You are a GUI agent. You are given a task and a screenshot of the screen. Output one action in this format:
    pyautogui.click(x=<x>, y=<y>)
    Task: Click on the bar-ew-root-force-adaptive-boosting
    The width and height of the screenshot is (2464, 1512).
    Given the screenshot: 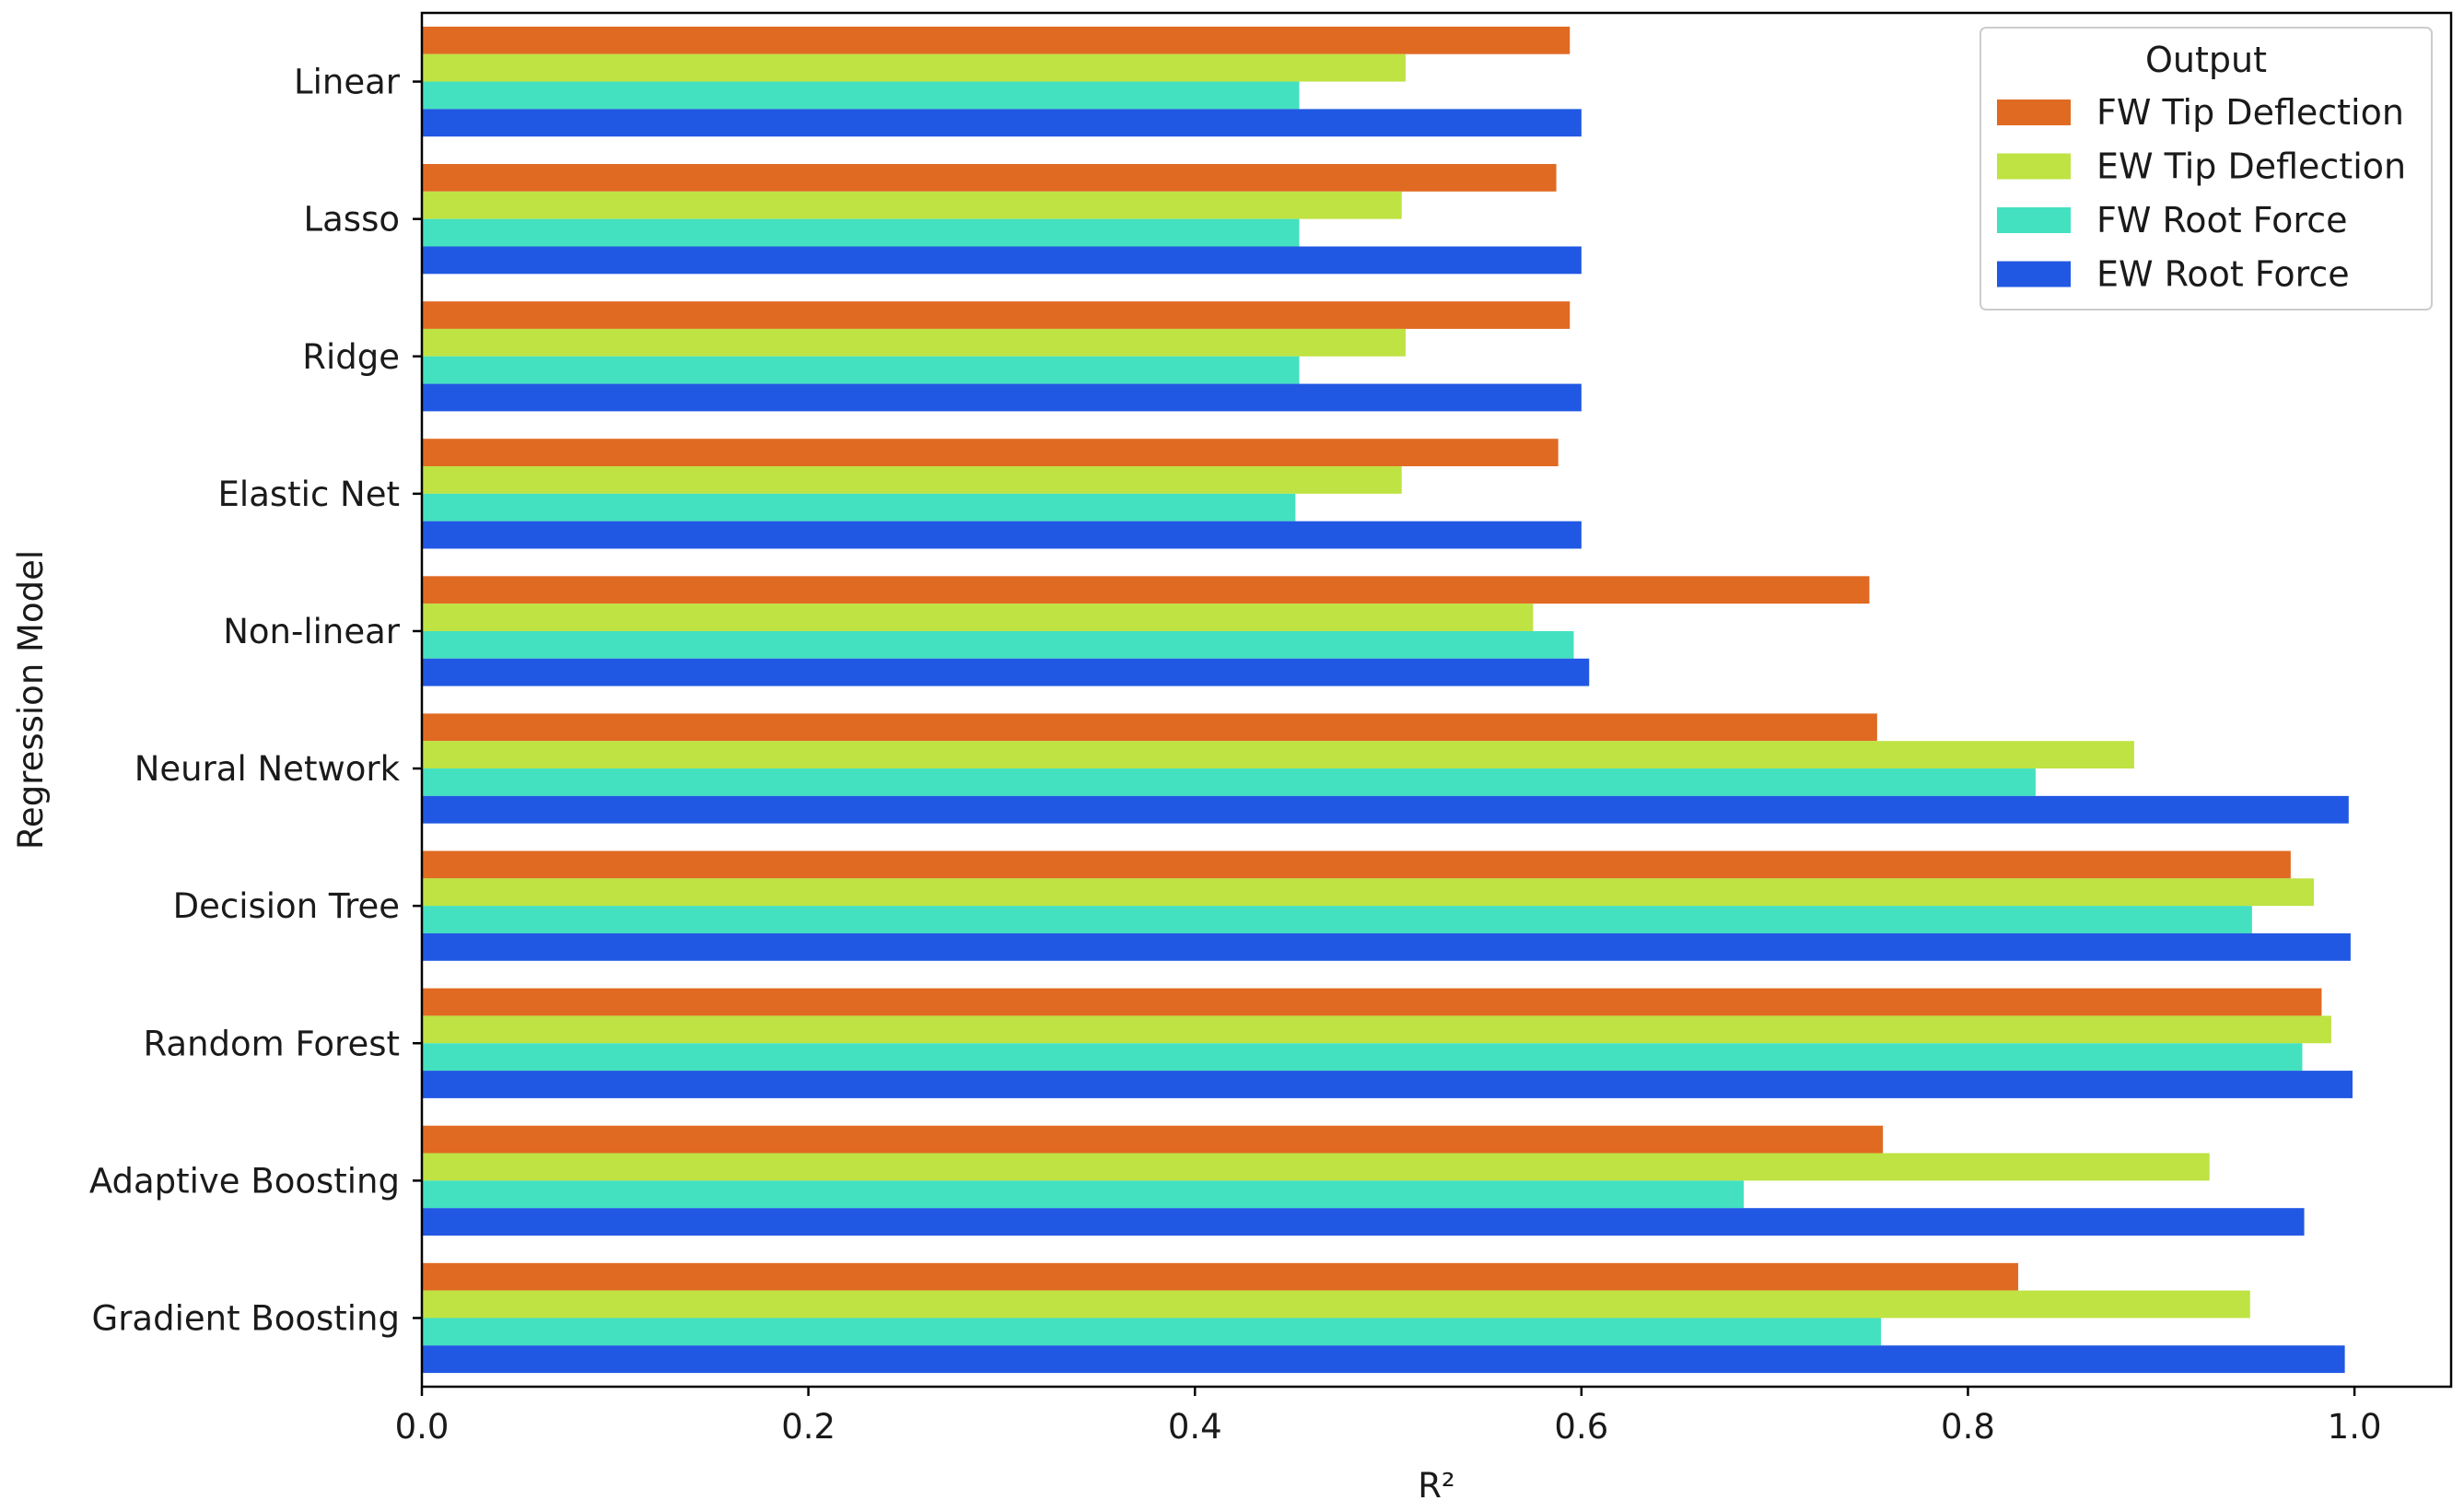 What is the action you would take?
    pyautogui.click(x=1363, y=1222)
    